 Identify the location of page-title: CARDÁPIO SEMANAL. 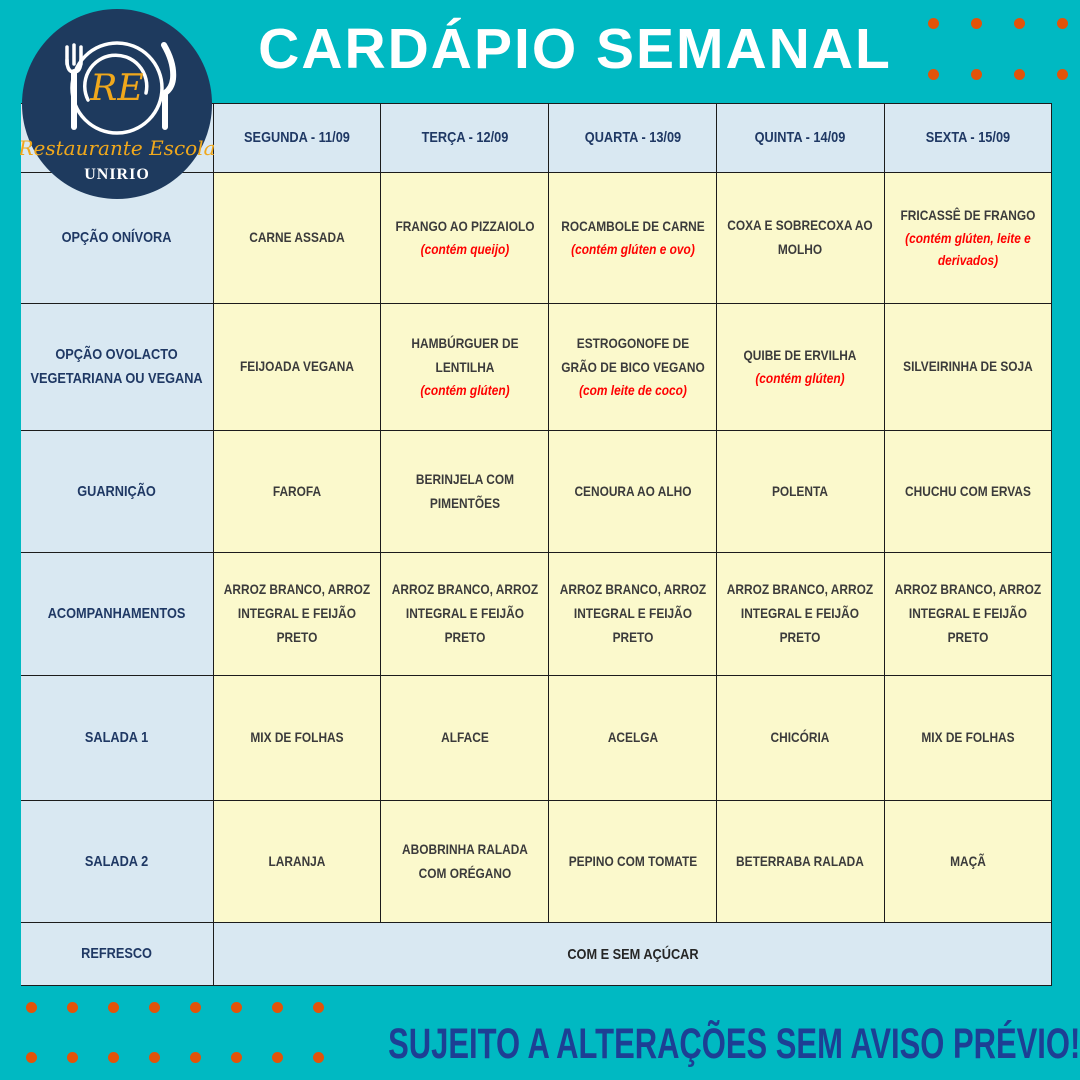
(575, 49).